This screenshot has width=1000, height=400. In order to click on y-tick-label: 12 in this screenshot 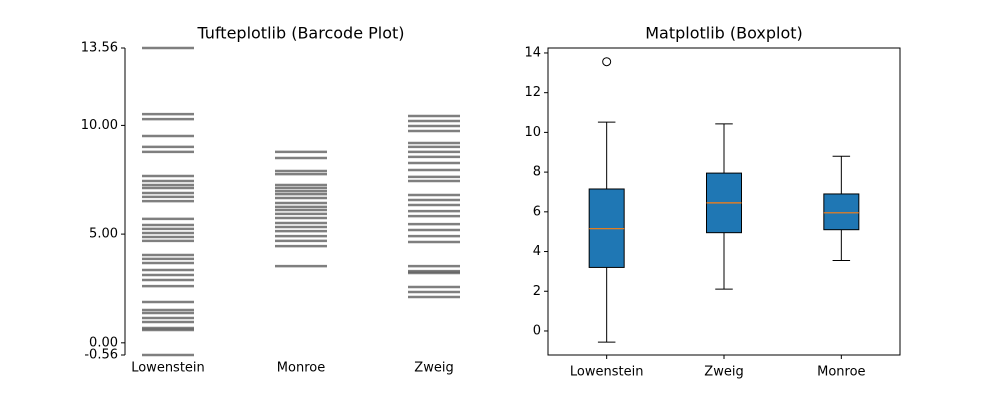, I will do `click(532, 92)`.